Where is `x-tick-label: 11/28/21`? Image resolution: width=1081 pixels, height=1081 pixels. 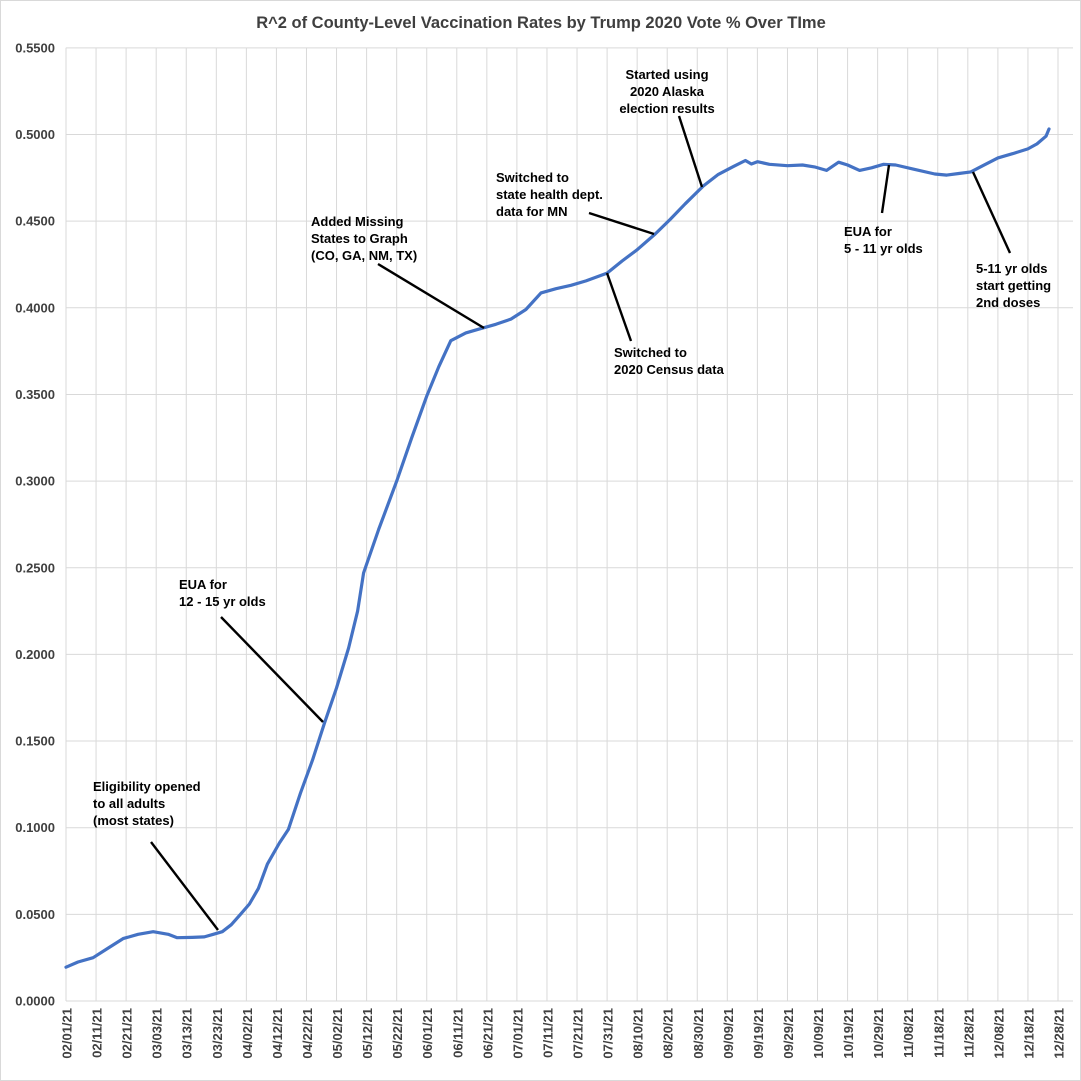 x-tick-label: 11/28/21 is located at coordinates (968, 1033).